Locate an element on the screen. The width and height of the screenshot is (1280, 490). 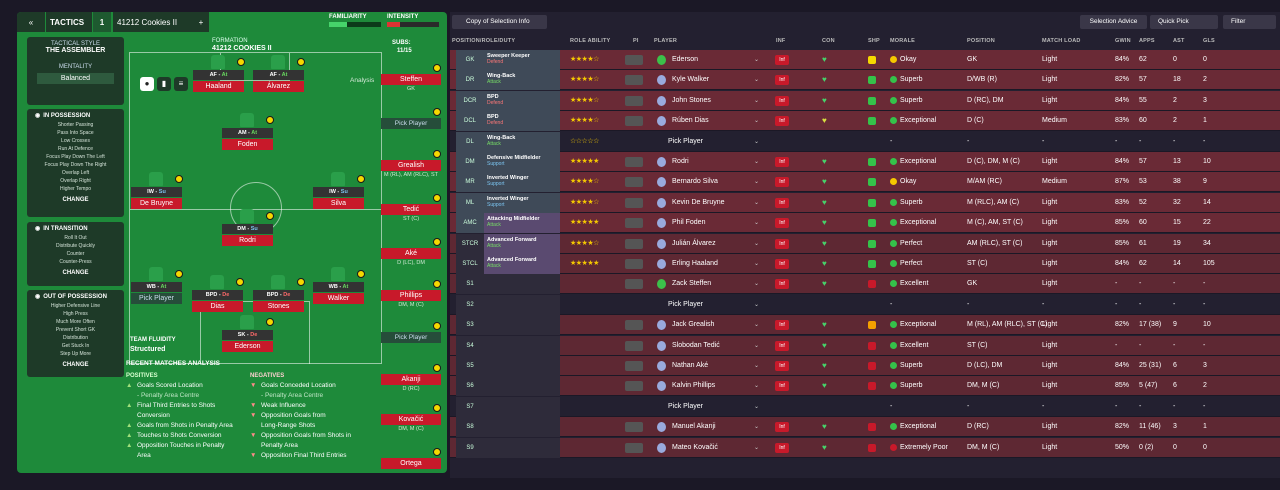
player-name: John Stones is located at coordinates (691, 100).